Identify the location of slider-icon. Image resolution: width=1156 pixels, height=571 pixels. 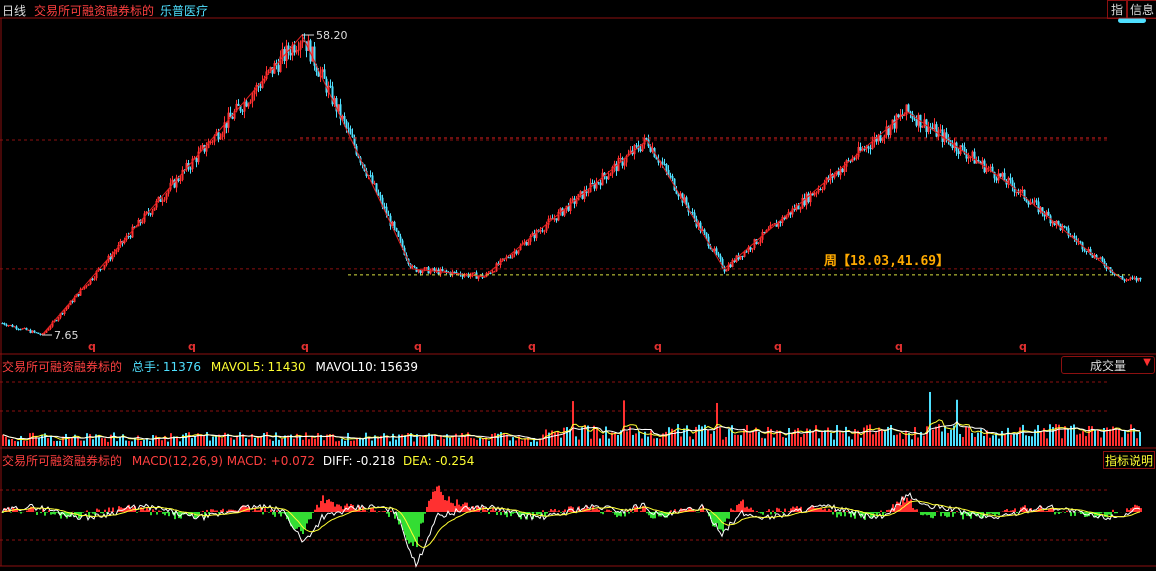
(1132, 20).